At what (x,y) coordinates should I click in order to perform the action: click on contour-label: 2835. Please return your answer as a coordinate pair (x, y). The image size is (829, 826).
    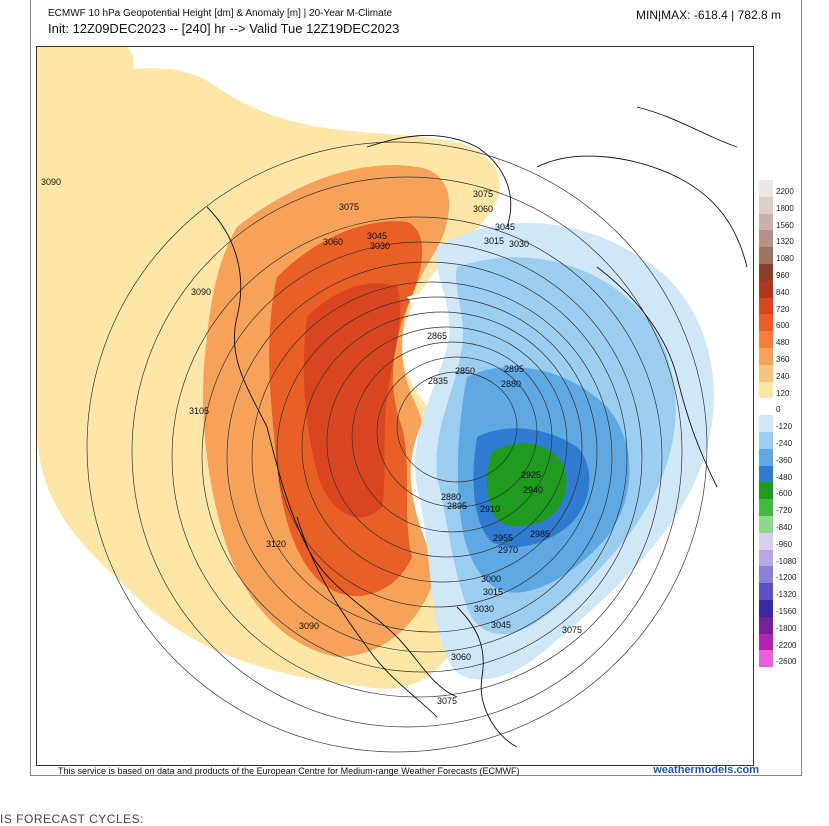
    Looking at the image, I should click on (438, 381).